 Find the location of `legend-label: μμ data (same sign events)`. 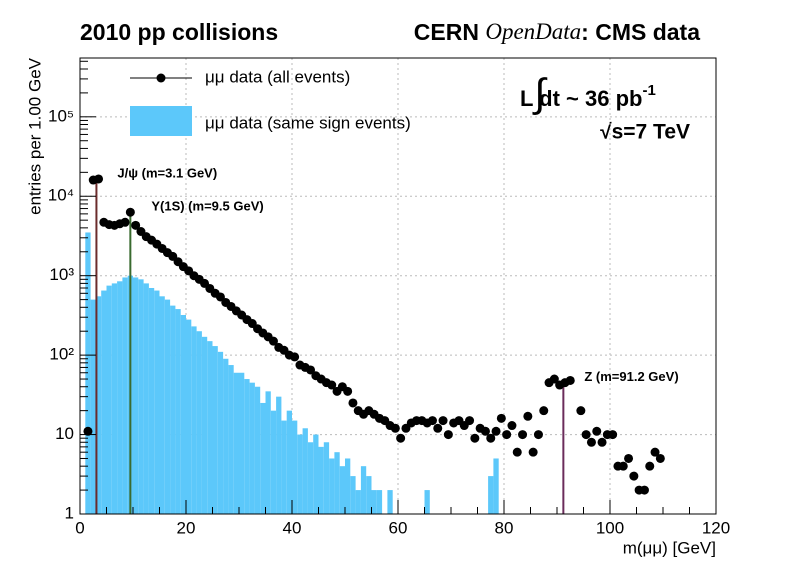

legend-label: μμ data (same sign events) is located at coordinates (308, 122).